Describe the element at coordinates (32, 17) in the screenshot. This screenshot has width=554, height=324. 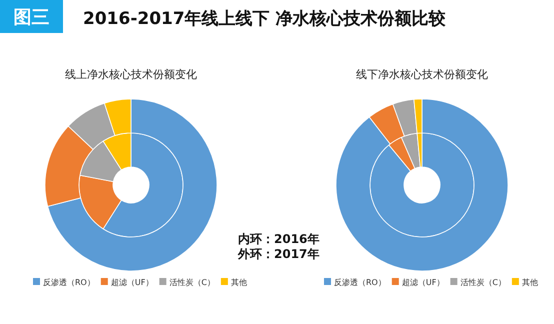
I see `text: 图三` at that location.